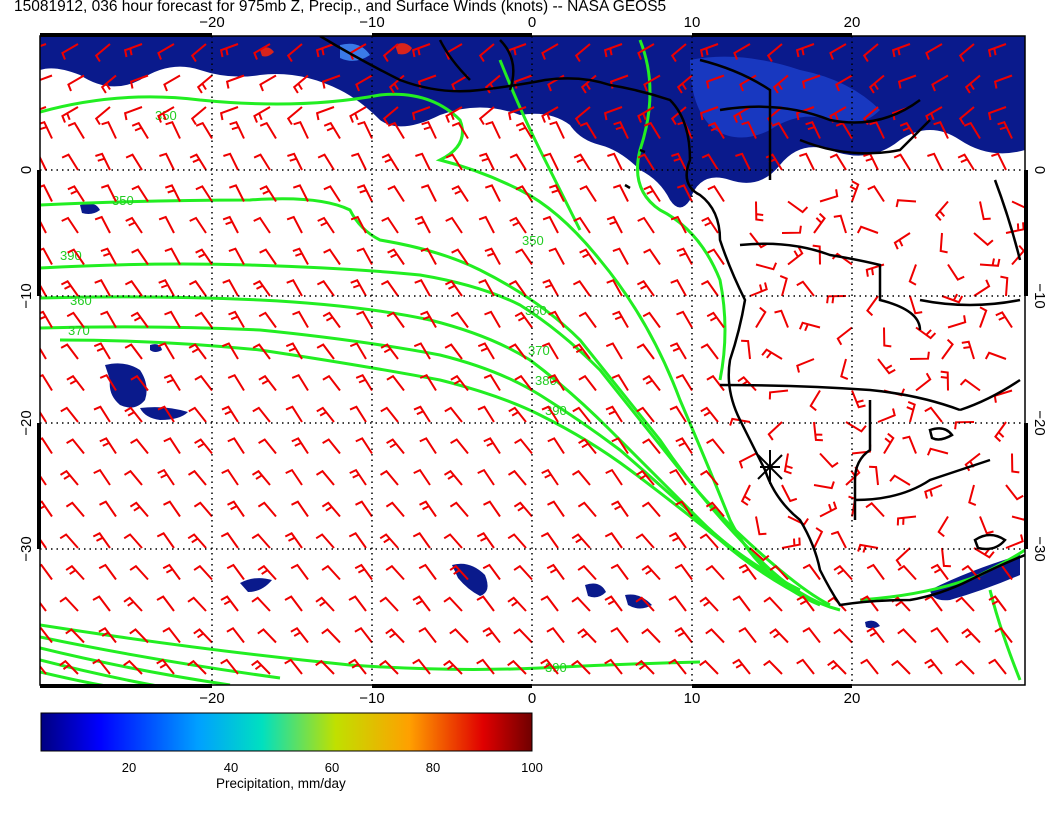 Image resolution: width=1056 pixels, height=816 pixels. Describe the element at coordinates (79, 330) in the screenshot. I see `contour-label: 370` at that location.